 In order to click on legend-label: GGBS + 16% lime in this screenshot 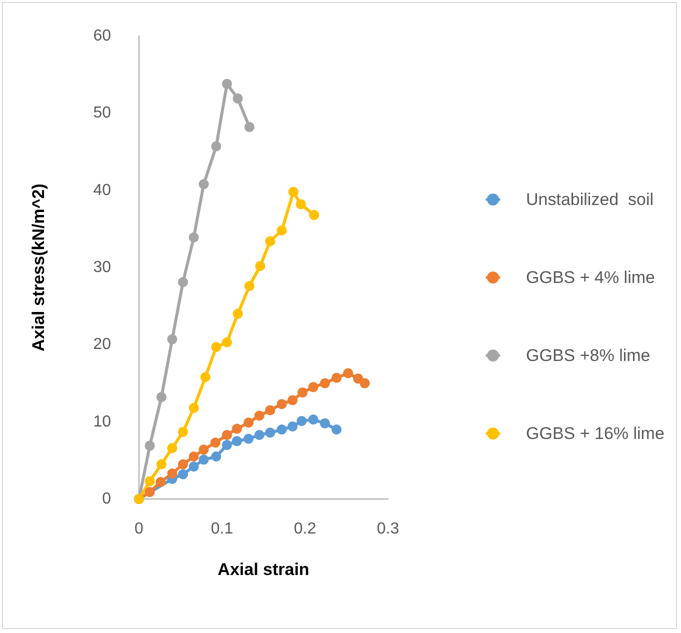, I will do `click(595, 433)`.